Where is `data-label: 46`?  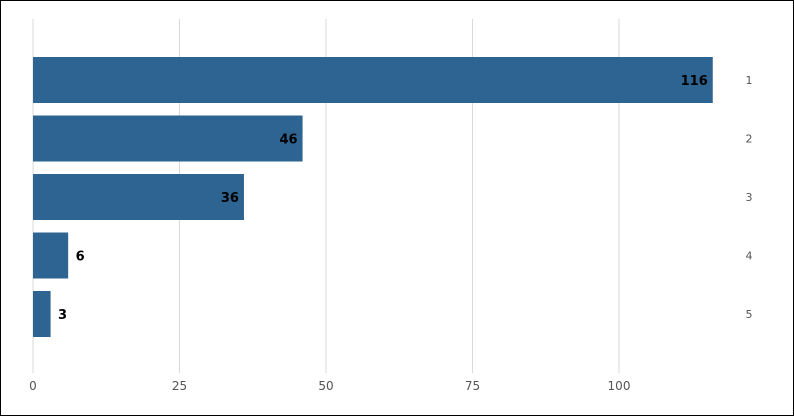 data-label: 46 is located at coordinates (288, 140).